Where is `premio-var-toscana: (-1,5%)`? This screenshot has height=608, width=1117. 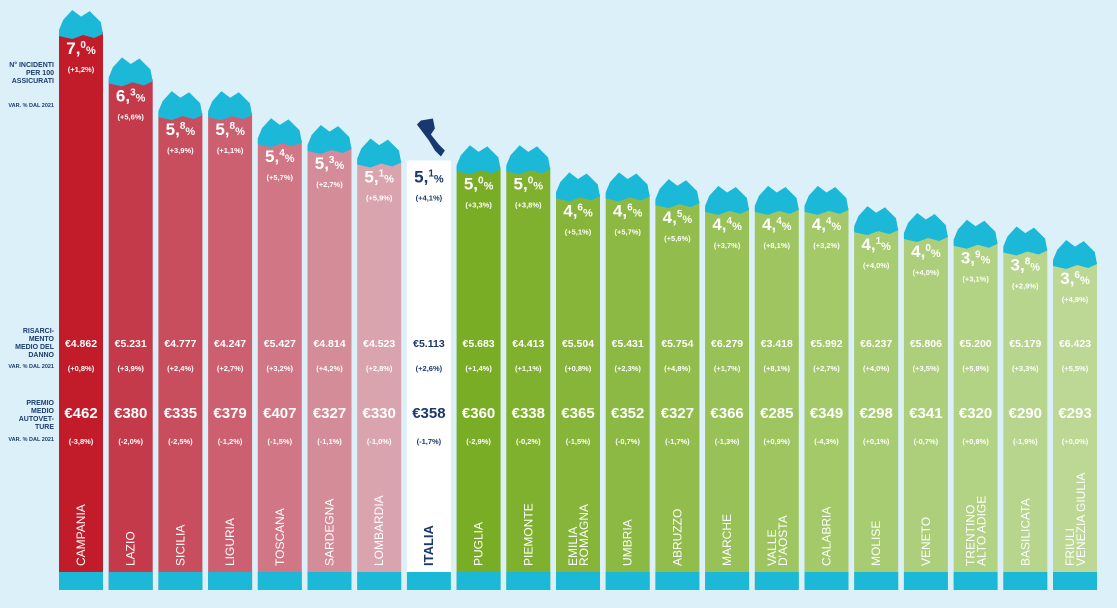 premio-var-toscana: (-1,5%) is located at coordinates (280, 441).